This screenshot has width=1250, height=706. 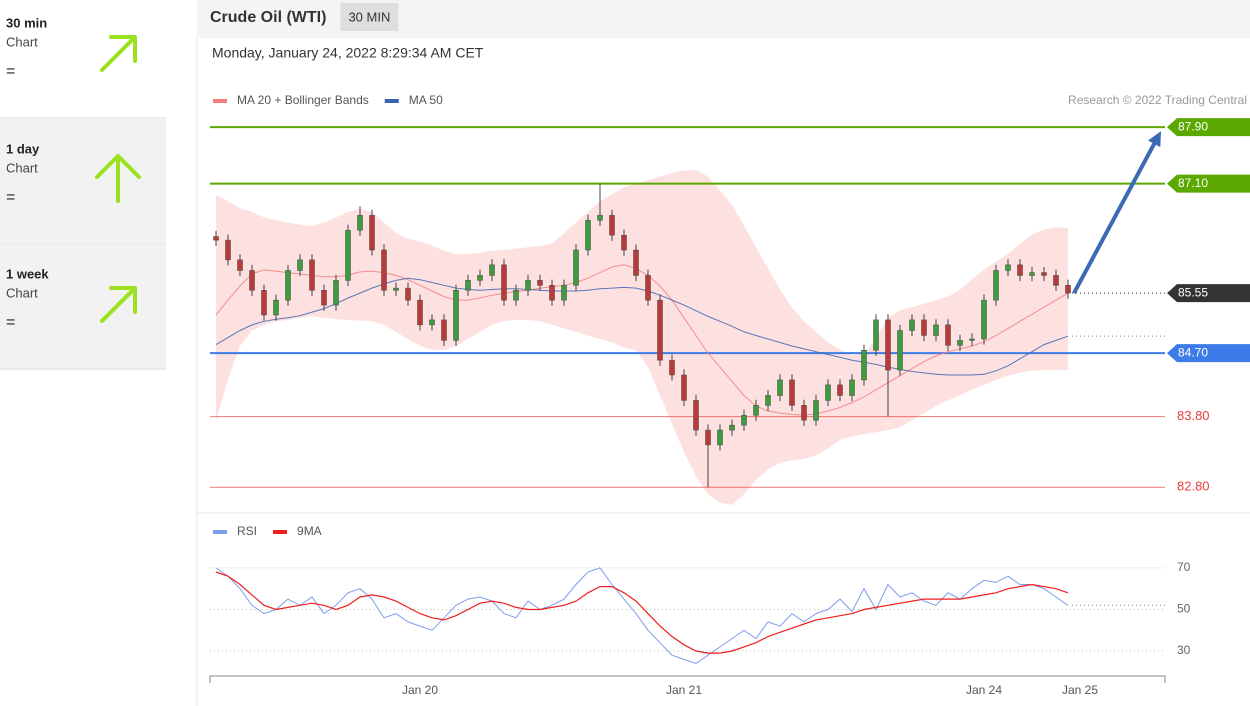 I want to click on y-tick-label: 30, so click(x=1184, y=650).